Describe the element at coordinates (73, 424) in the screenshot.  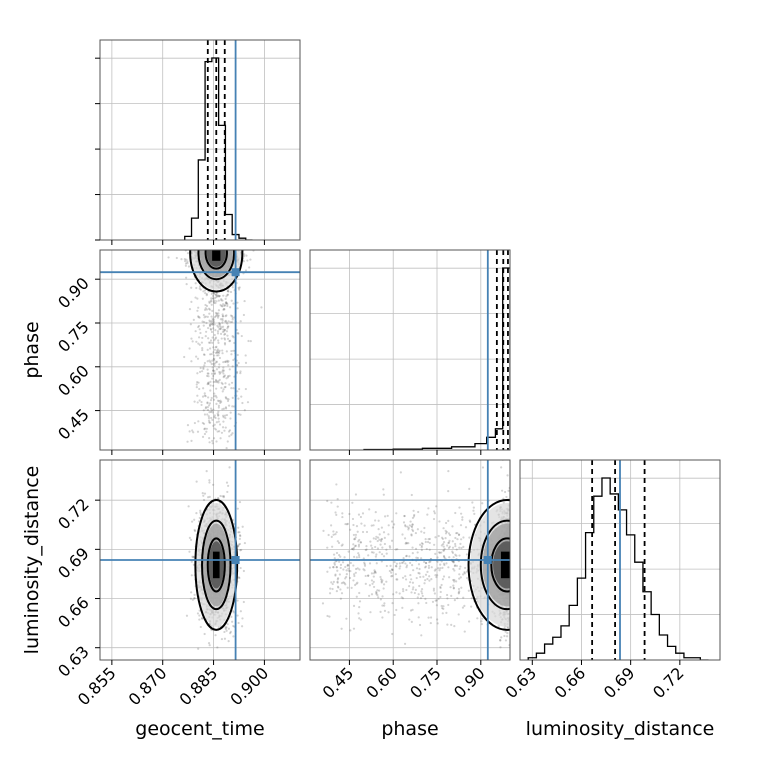
I see `y-tick-label: 0.45` at that location.